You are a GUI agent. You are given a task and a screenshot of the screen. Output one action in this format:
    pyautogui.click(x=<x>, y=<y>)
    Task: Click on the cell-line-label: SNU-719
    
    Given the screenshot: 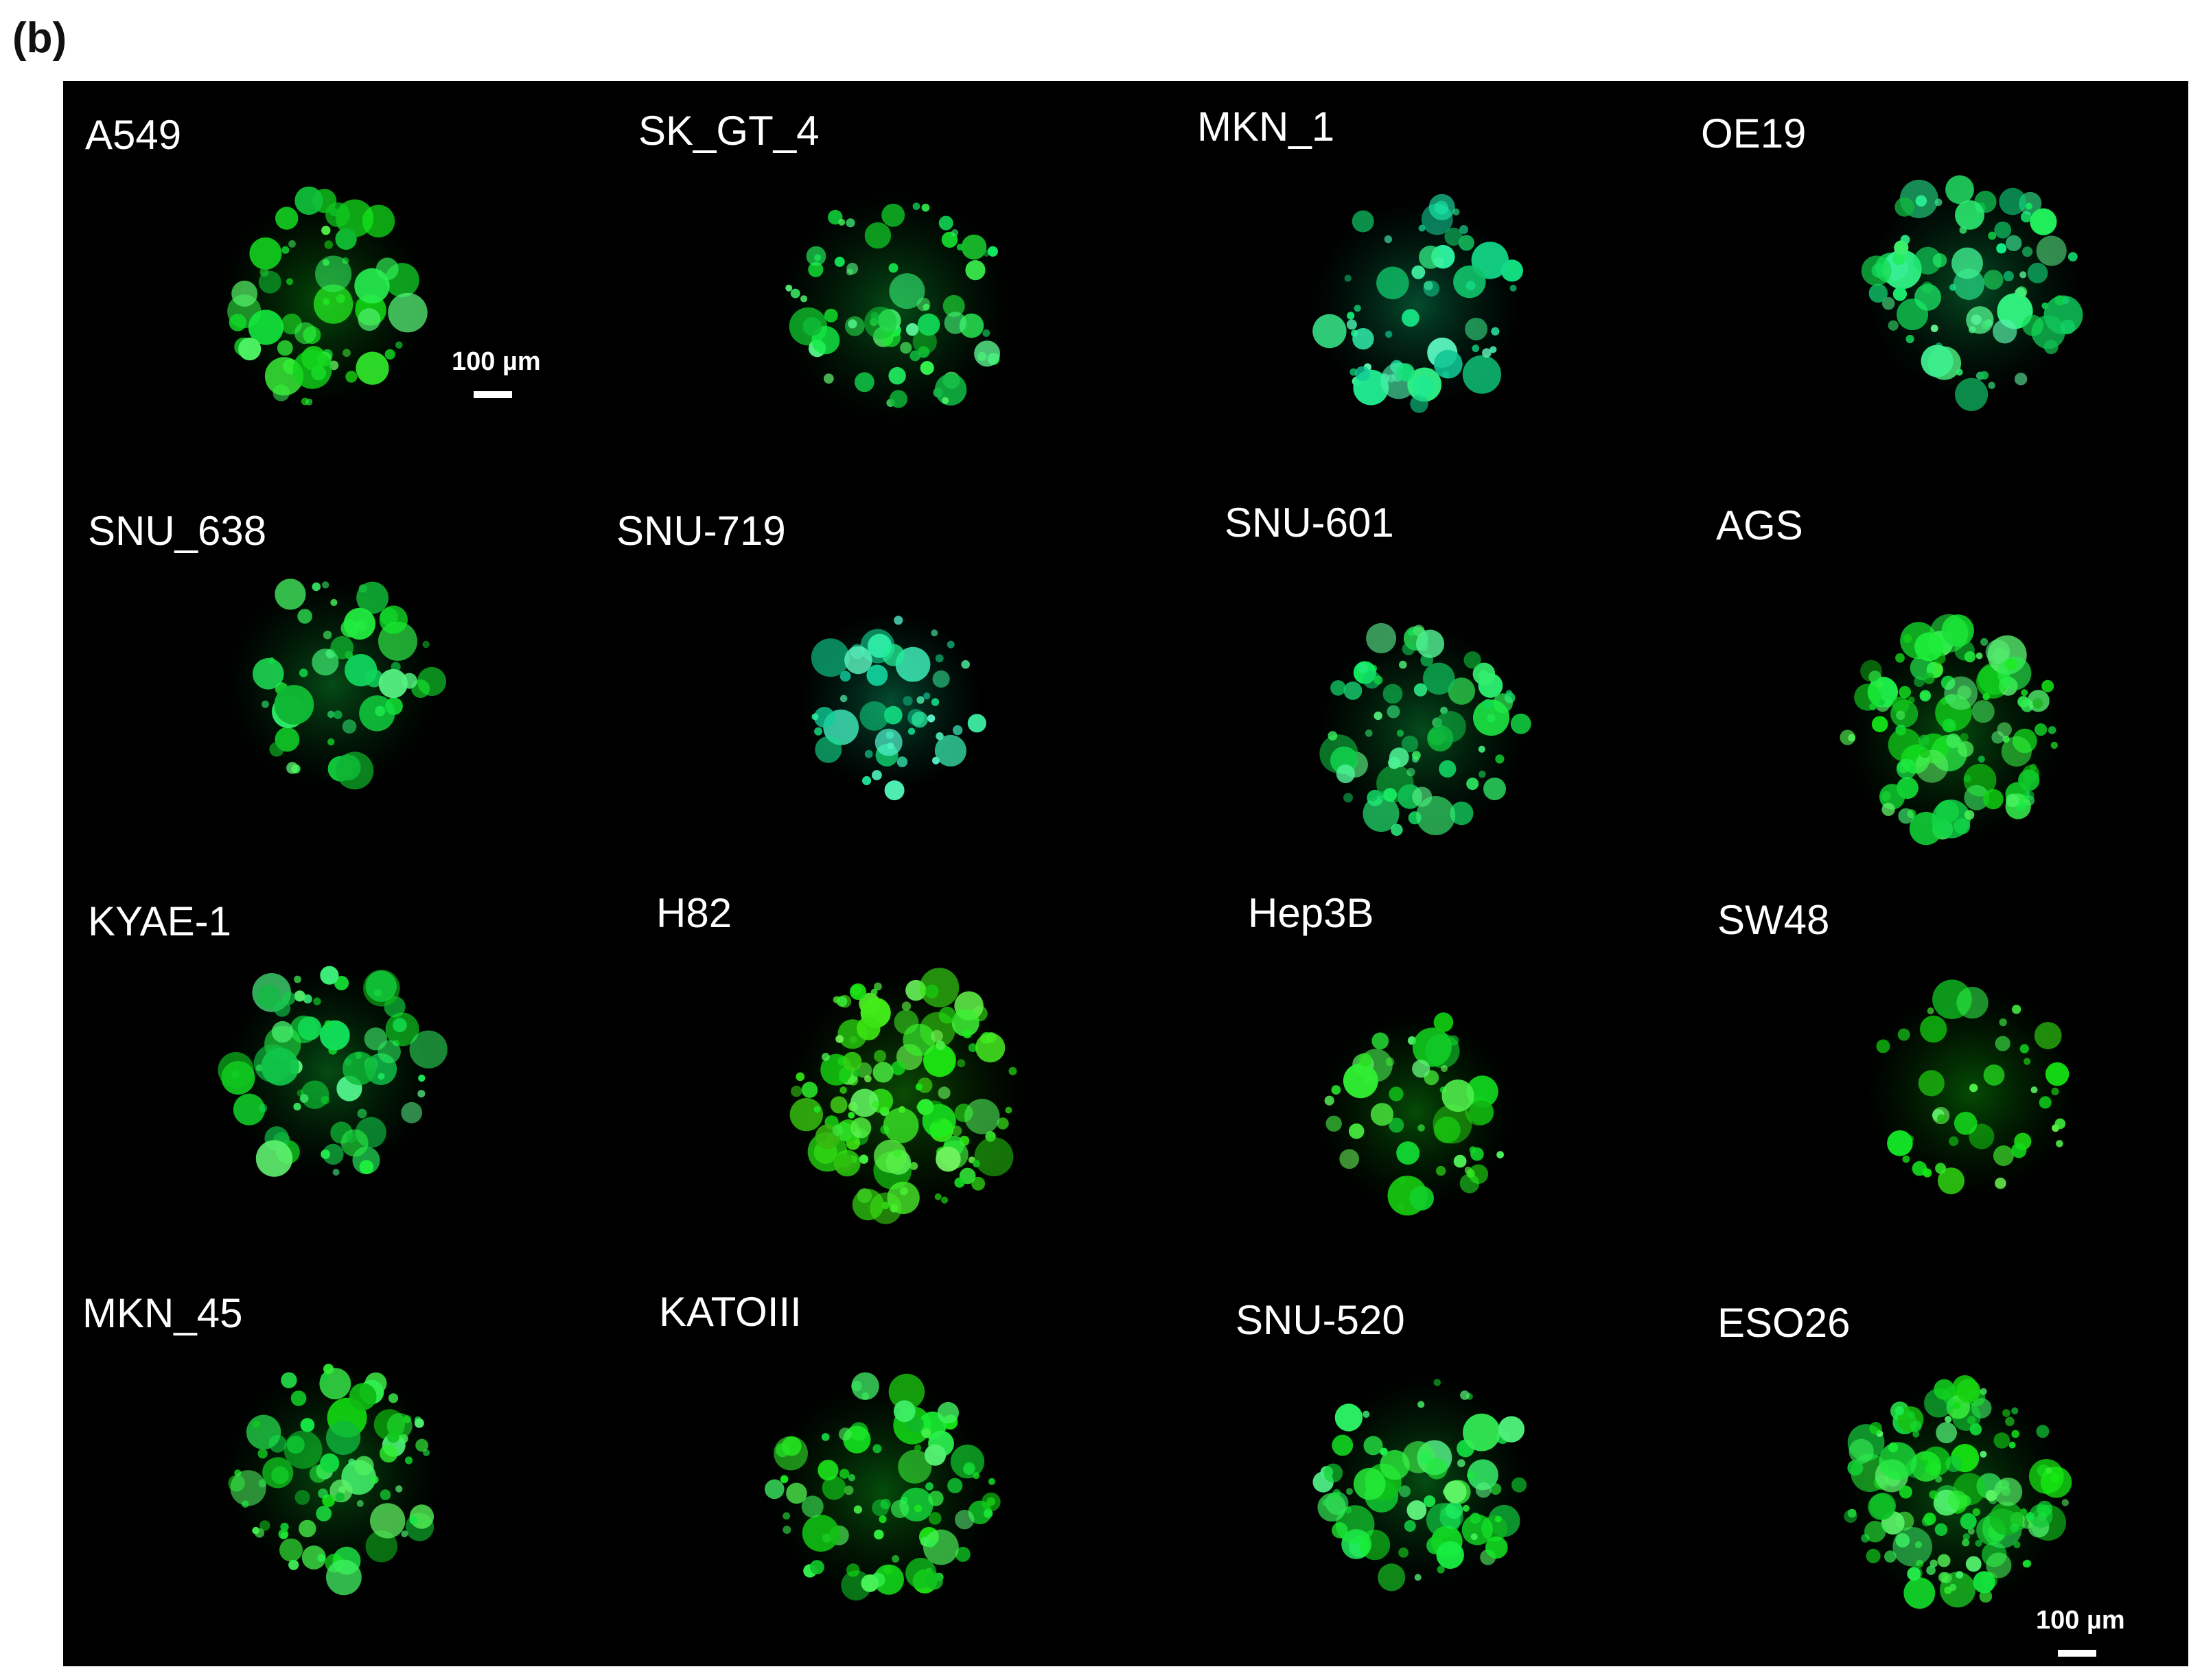 What is the action you would take?
    pyautogui.click(x=701, y=531)
    